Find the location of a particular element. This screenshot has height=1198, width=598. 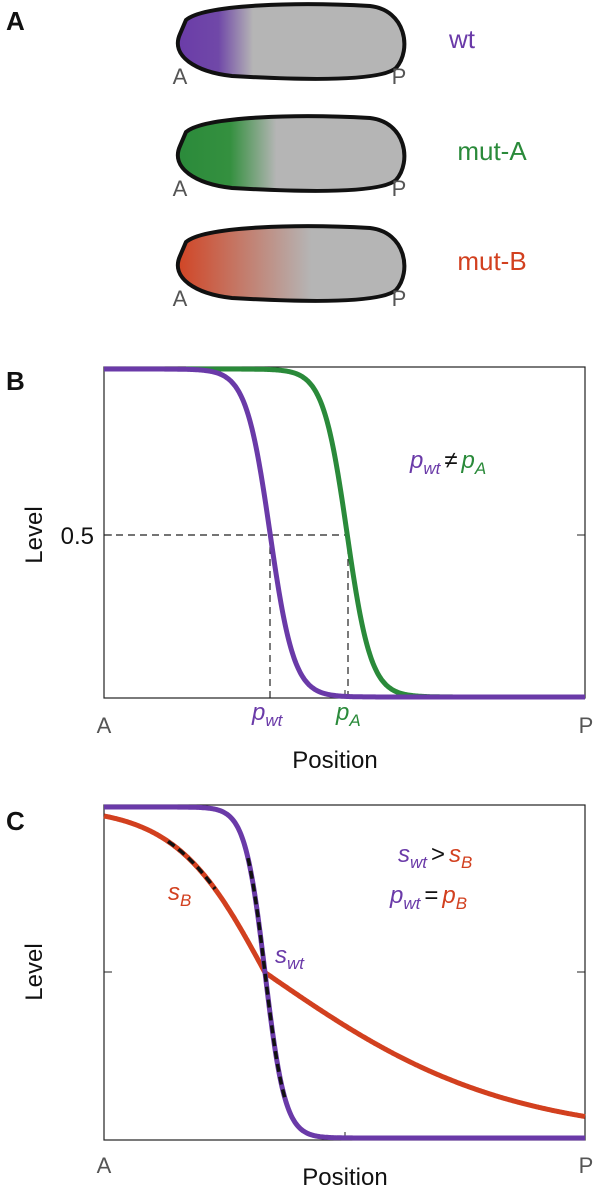

guide-lines is located at coordinates (226, 616).